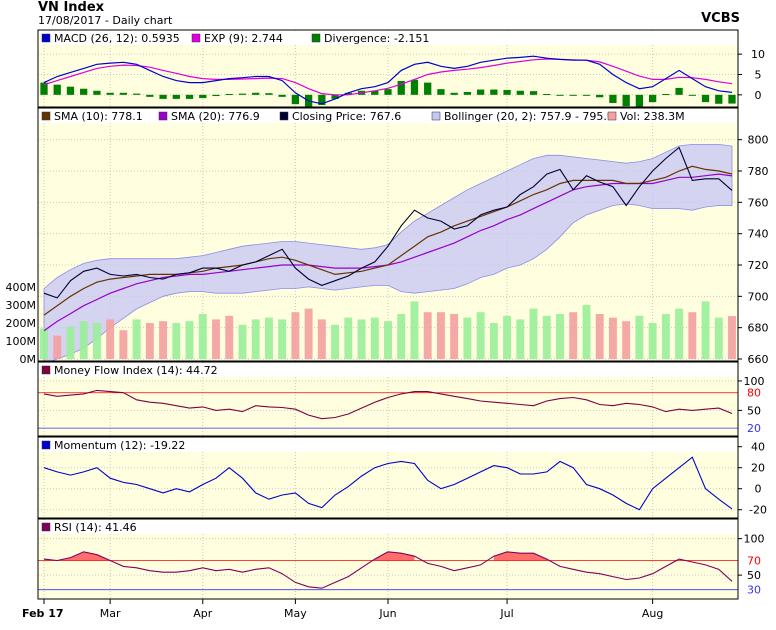 This screenshot has height=630, width=776. I want to click on chart-source: VCBS, so click(720, 18).